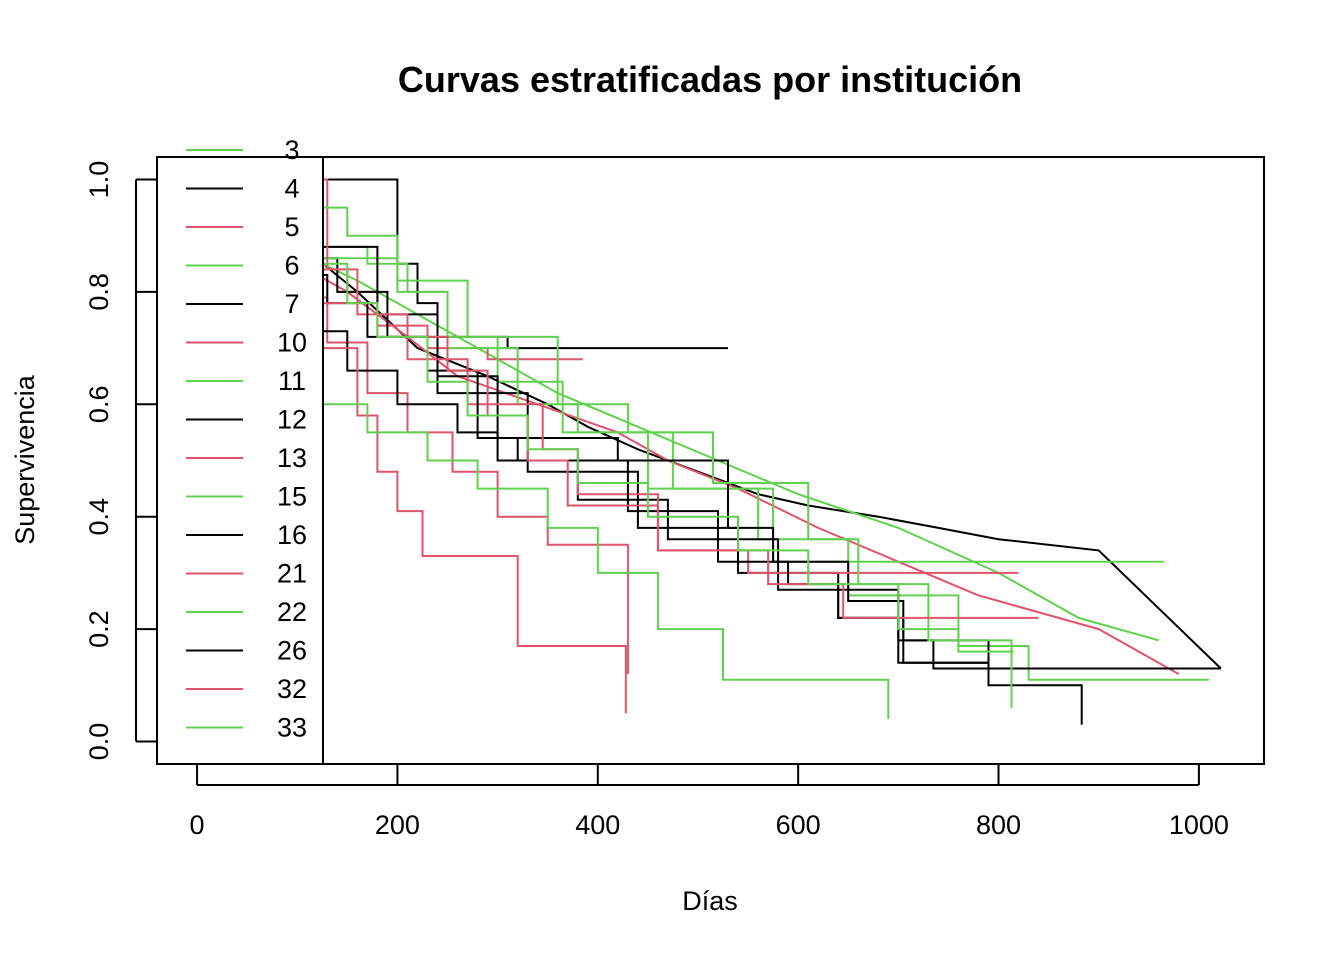 The height and width of the screenshot is (960, 1344). Describe the element at coordinates (243, 189) in the screenshot. I see `legend-entry: 4` at that location.